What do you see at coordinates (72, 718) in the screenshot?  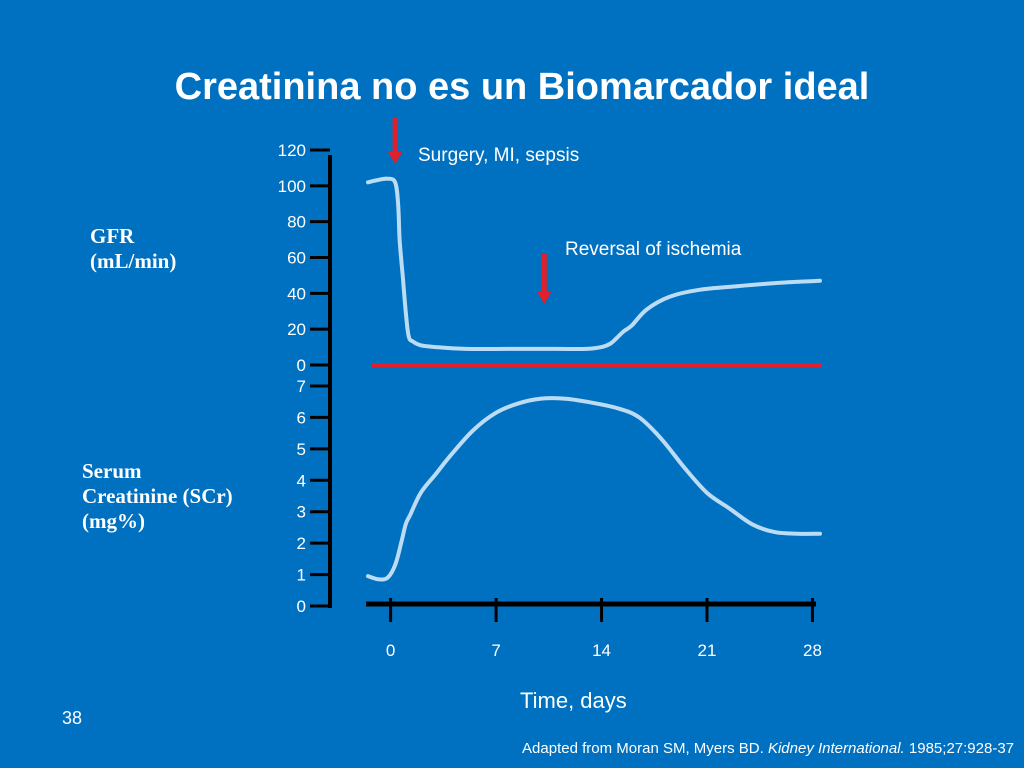 I see `slide-number: 38` at bounding box center [72, 718].